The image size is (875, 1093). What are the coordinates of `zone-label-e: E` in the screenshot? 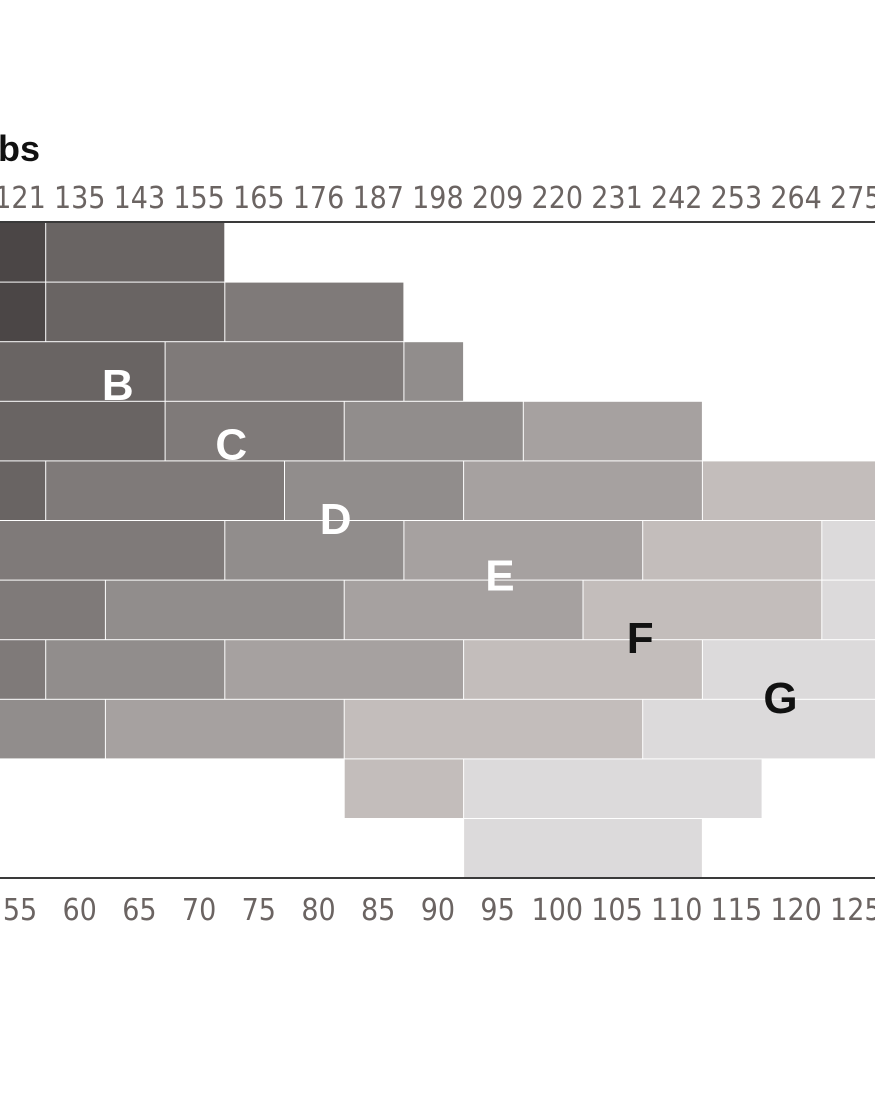 It's located at (499, 576).